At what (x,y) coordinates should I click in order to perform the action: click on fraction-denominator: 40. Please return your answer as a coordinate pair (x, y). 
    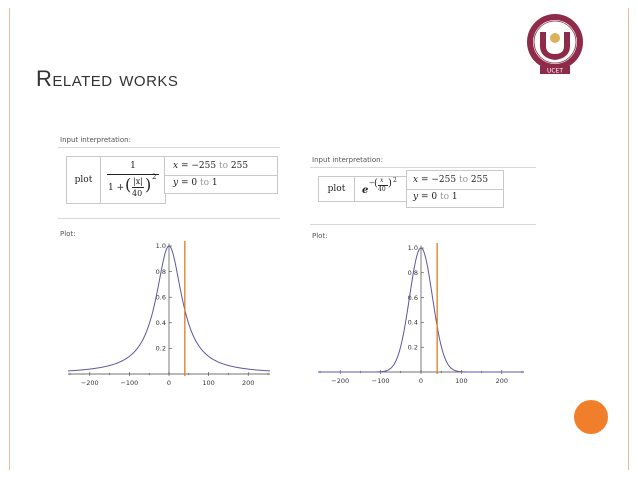
    Looking at the image, I should click on (382, 189).